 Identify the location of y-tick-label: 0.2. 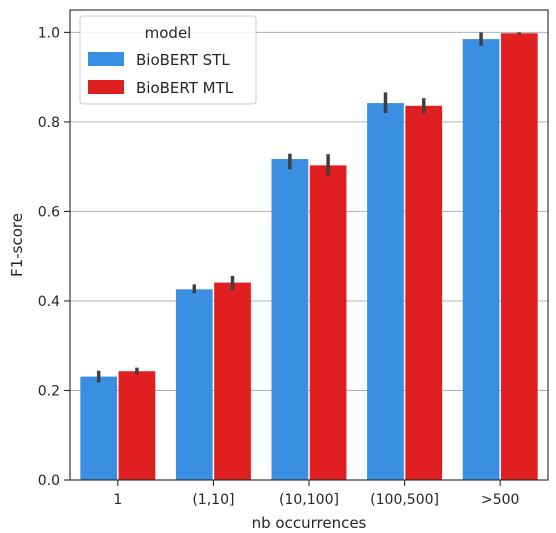
(49, 391).